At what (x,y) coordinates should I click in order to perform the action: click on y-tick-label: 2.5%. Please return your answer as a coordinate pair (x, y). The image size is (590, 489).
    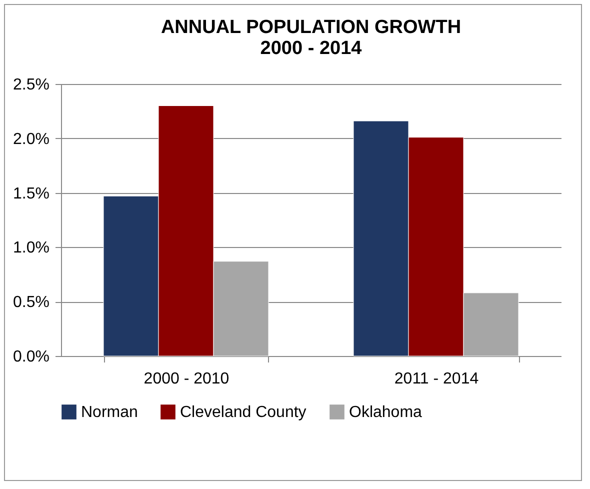
    Looking at the image, I should click on (31, 85).